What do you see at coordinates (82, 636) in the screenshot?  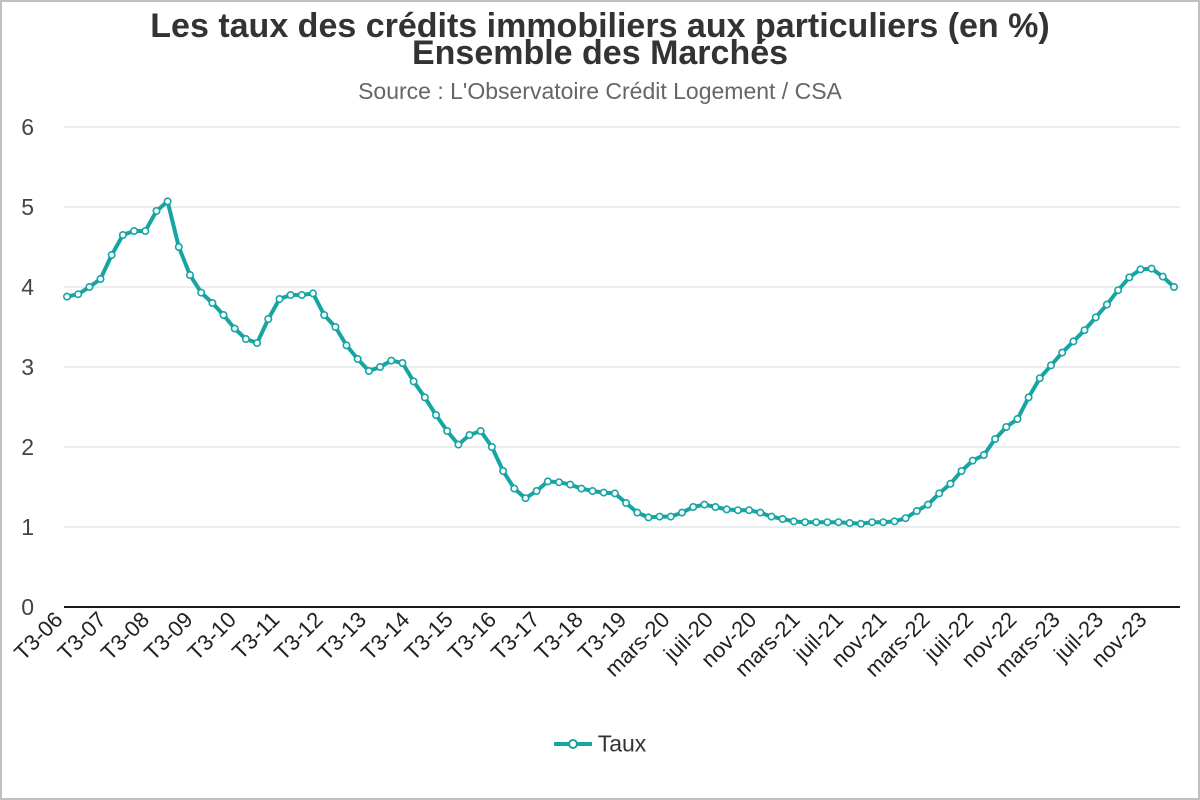 I see `x-tick-label: T3-07` at bounding box center [82, 636].